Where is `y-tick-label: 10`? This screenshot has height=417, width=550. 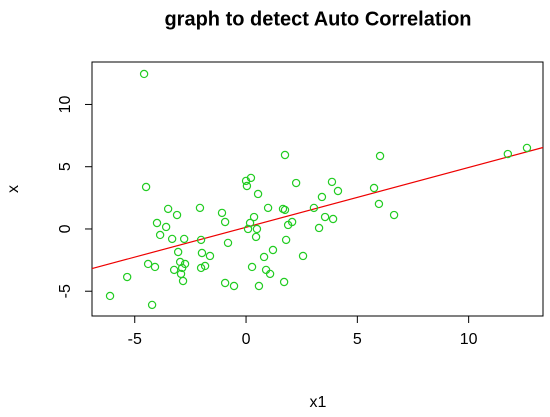
y-tick-label: 10 is located at coordinates (65, 104).